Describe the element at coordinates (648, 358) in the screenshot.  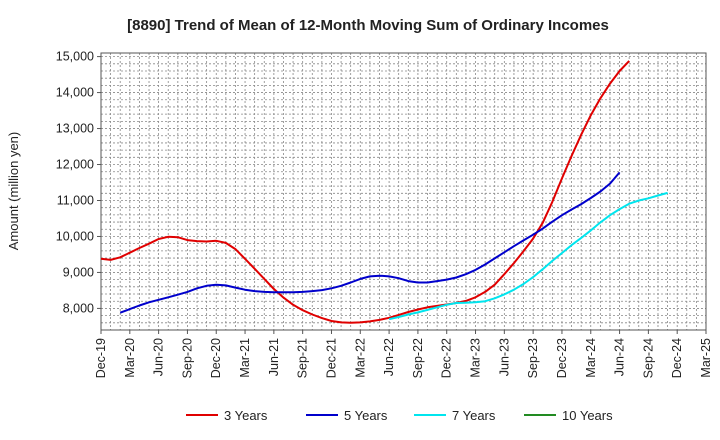
I see `x-tick-label: Sep-24` at that location.